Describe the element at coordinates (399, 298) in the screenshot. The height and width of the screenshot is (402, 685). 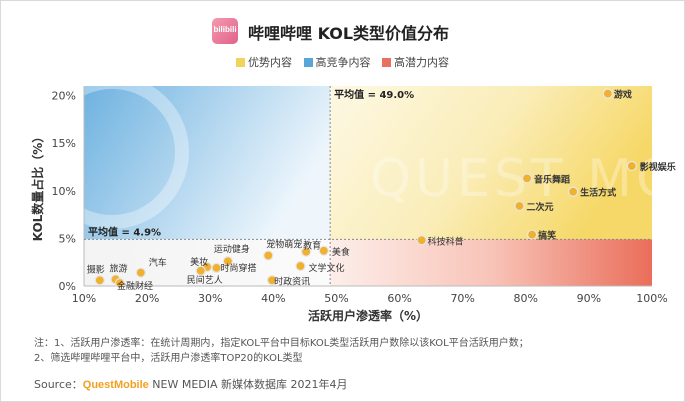
I see `x-tick-label: 60%` at that location.